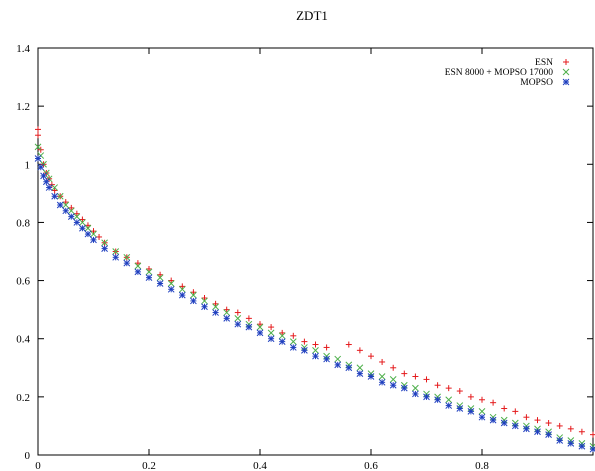  Describe the element at coordinates (23, 398) in the screenshot. I see `y-tick-label: 0.2` at that location.